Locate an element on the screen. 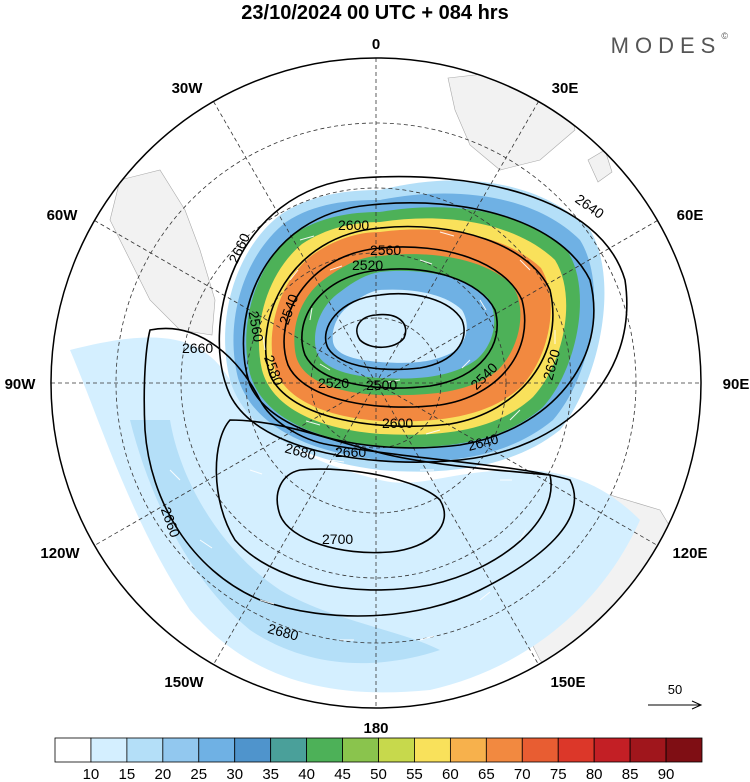 The height and width of the screenshot is (782, 750). colorbar-tick-label: 20 is located at coordinates (162, 774).